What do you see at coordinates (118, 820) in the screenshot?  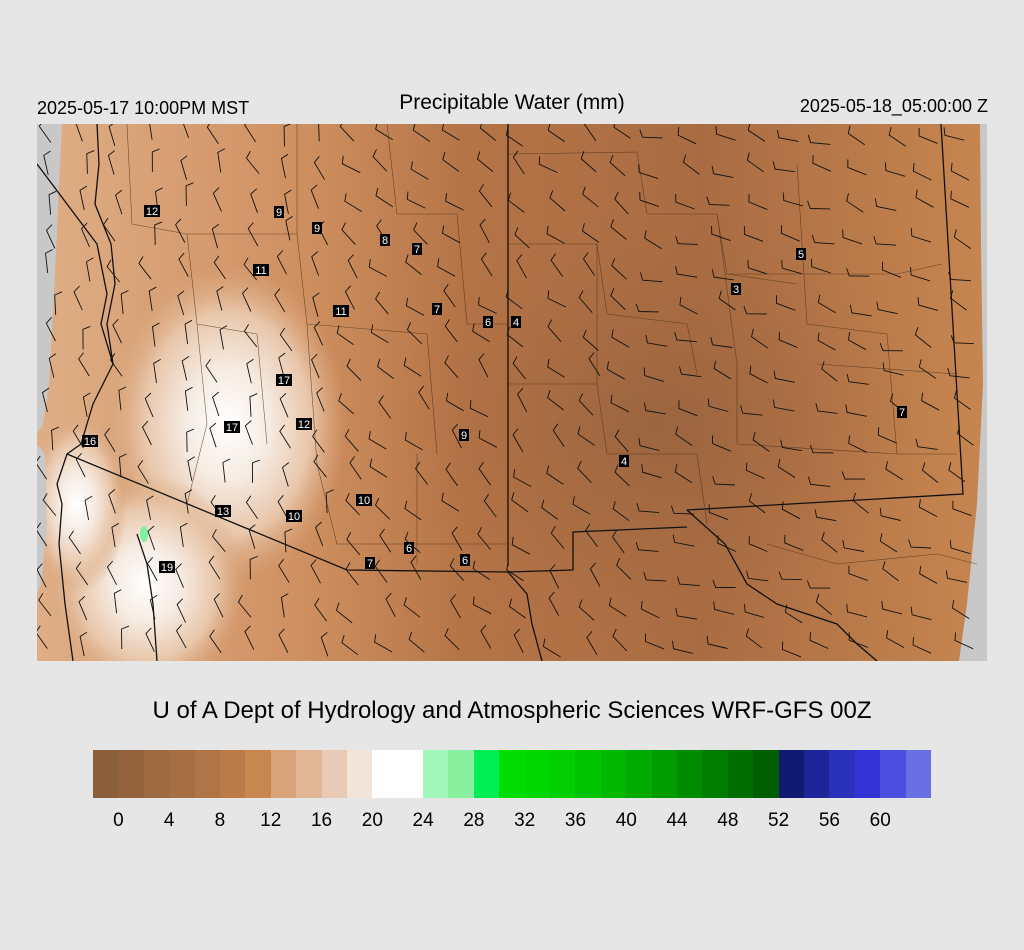 I see `colorbar-label: 0` at bounding box center [118, 820].